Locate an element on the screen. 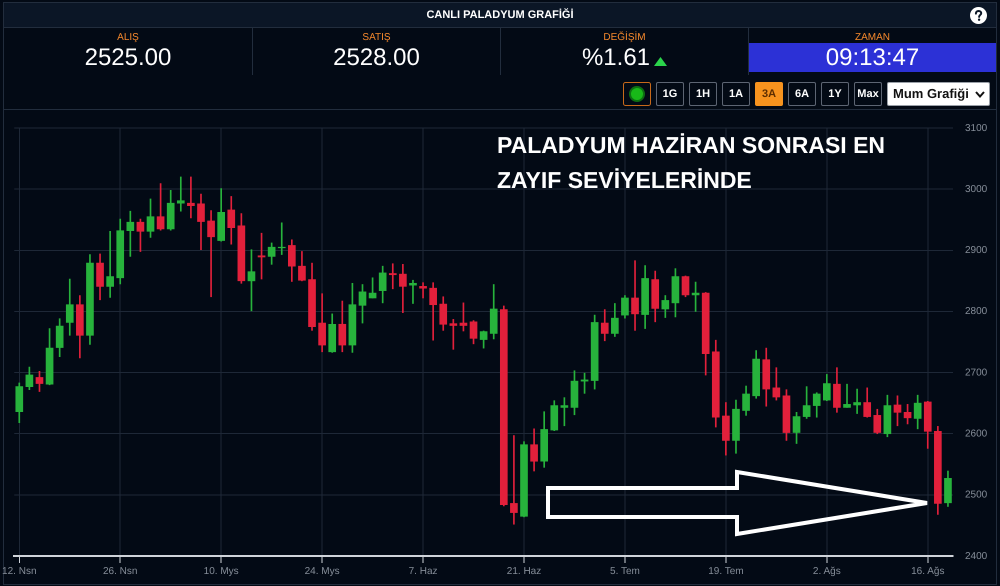 Image resolution: width=1000 pixels, height=586 pixels. y-tick-label: 2900 is located at coordinates (976, 250).